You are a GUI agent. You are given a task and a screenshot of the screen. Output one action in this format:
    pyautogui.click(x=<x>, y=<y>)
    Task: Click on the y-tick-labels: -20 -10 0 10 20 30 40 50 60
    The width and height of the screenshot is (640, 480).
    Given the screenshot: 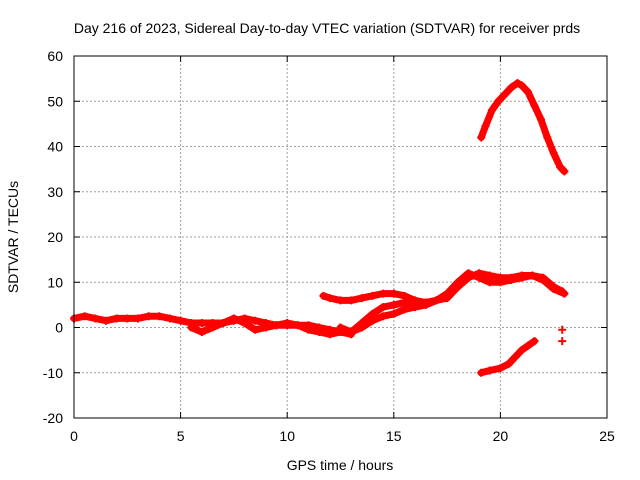 What is the action you would take?
    pyautogui.click(x=53, y=237)
    